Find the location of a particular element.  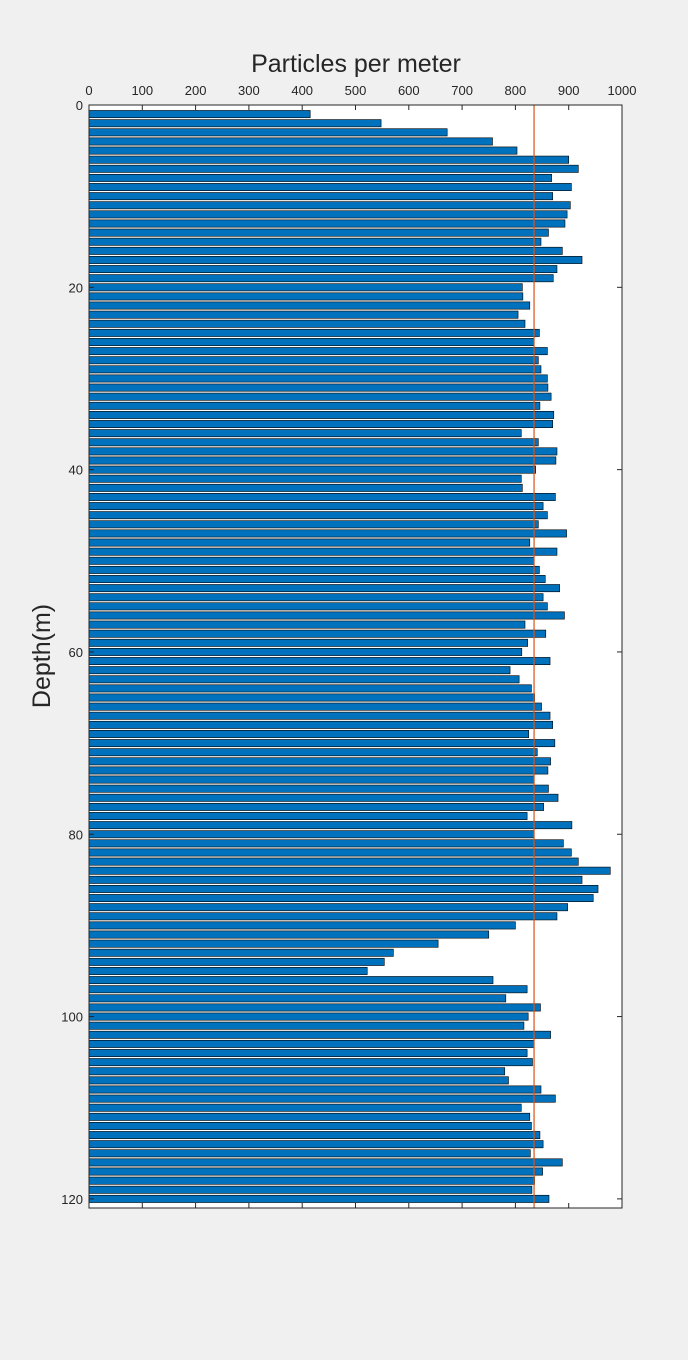

y-tick-label: 100 is located at coordinates (72, 1017).